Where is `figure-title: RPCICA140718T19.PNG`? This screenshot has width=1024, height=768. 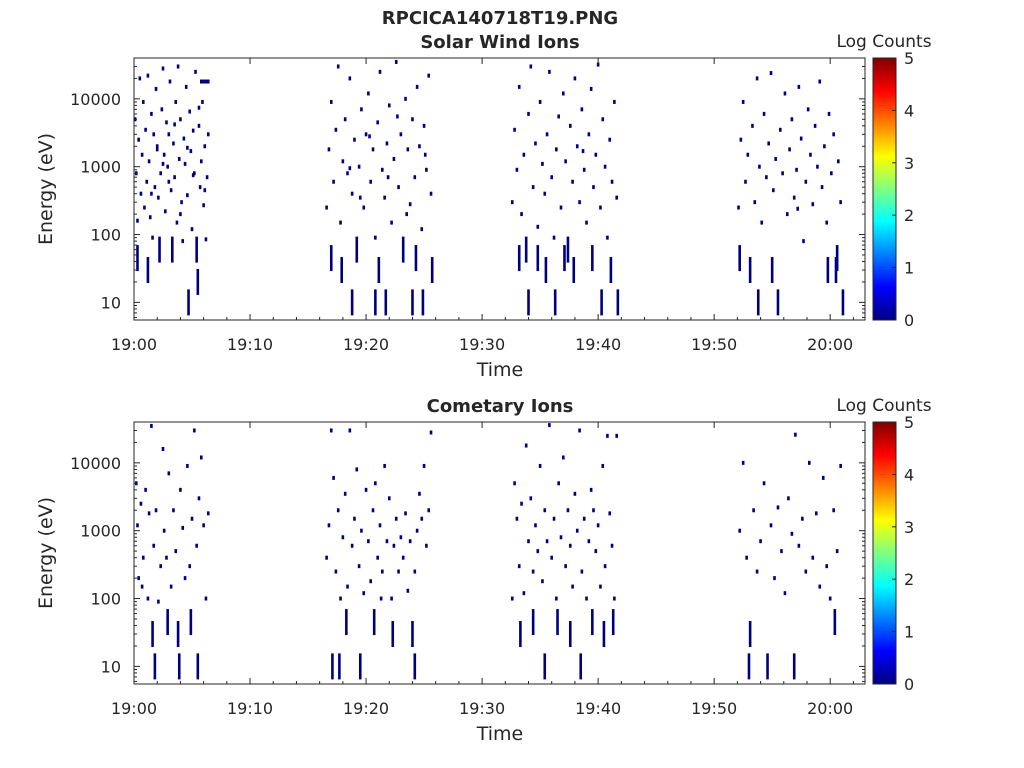 figure-title: RPCICA140718T19.PNG is located at coordinates (500, 18).